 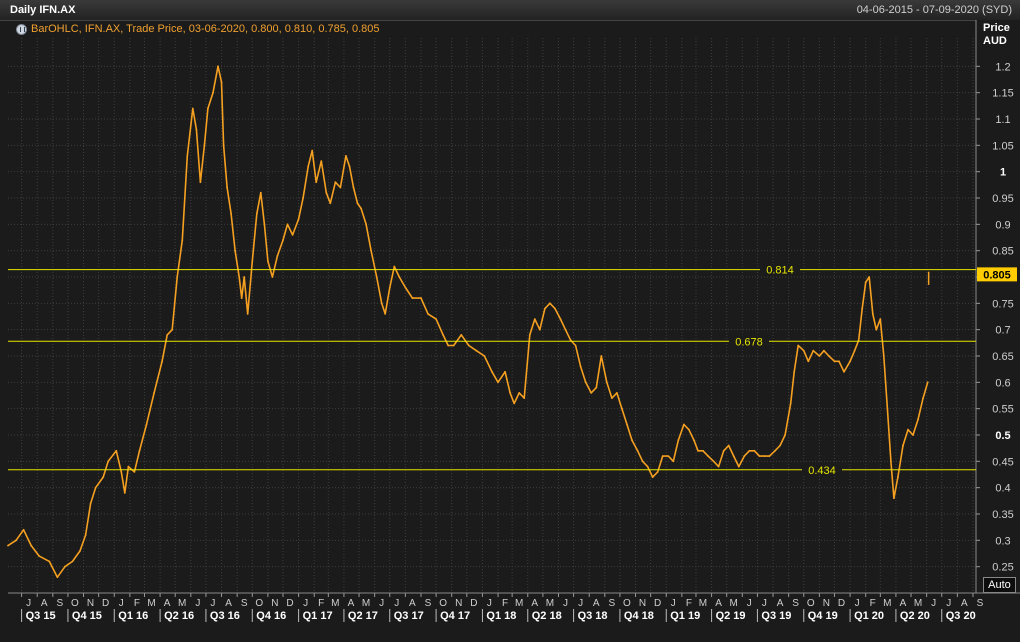 What do you see at coordinates (87, 616) in the screenshot?
I see `quarter-label: Q4 15` at bounding box center [87, 616].